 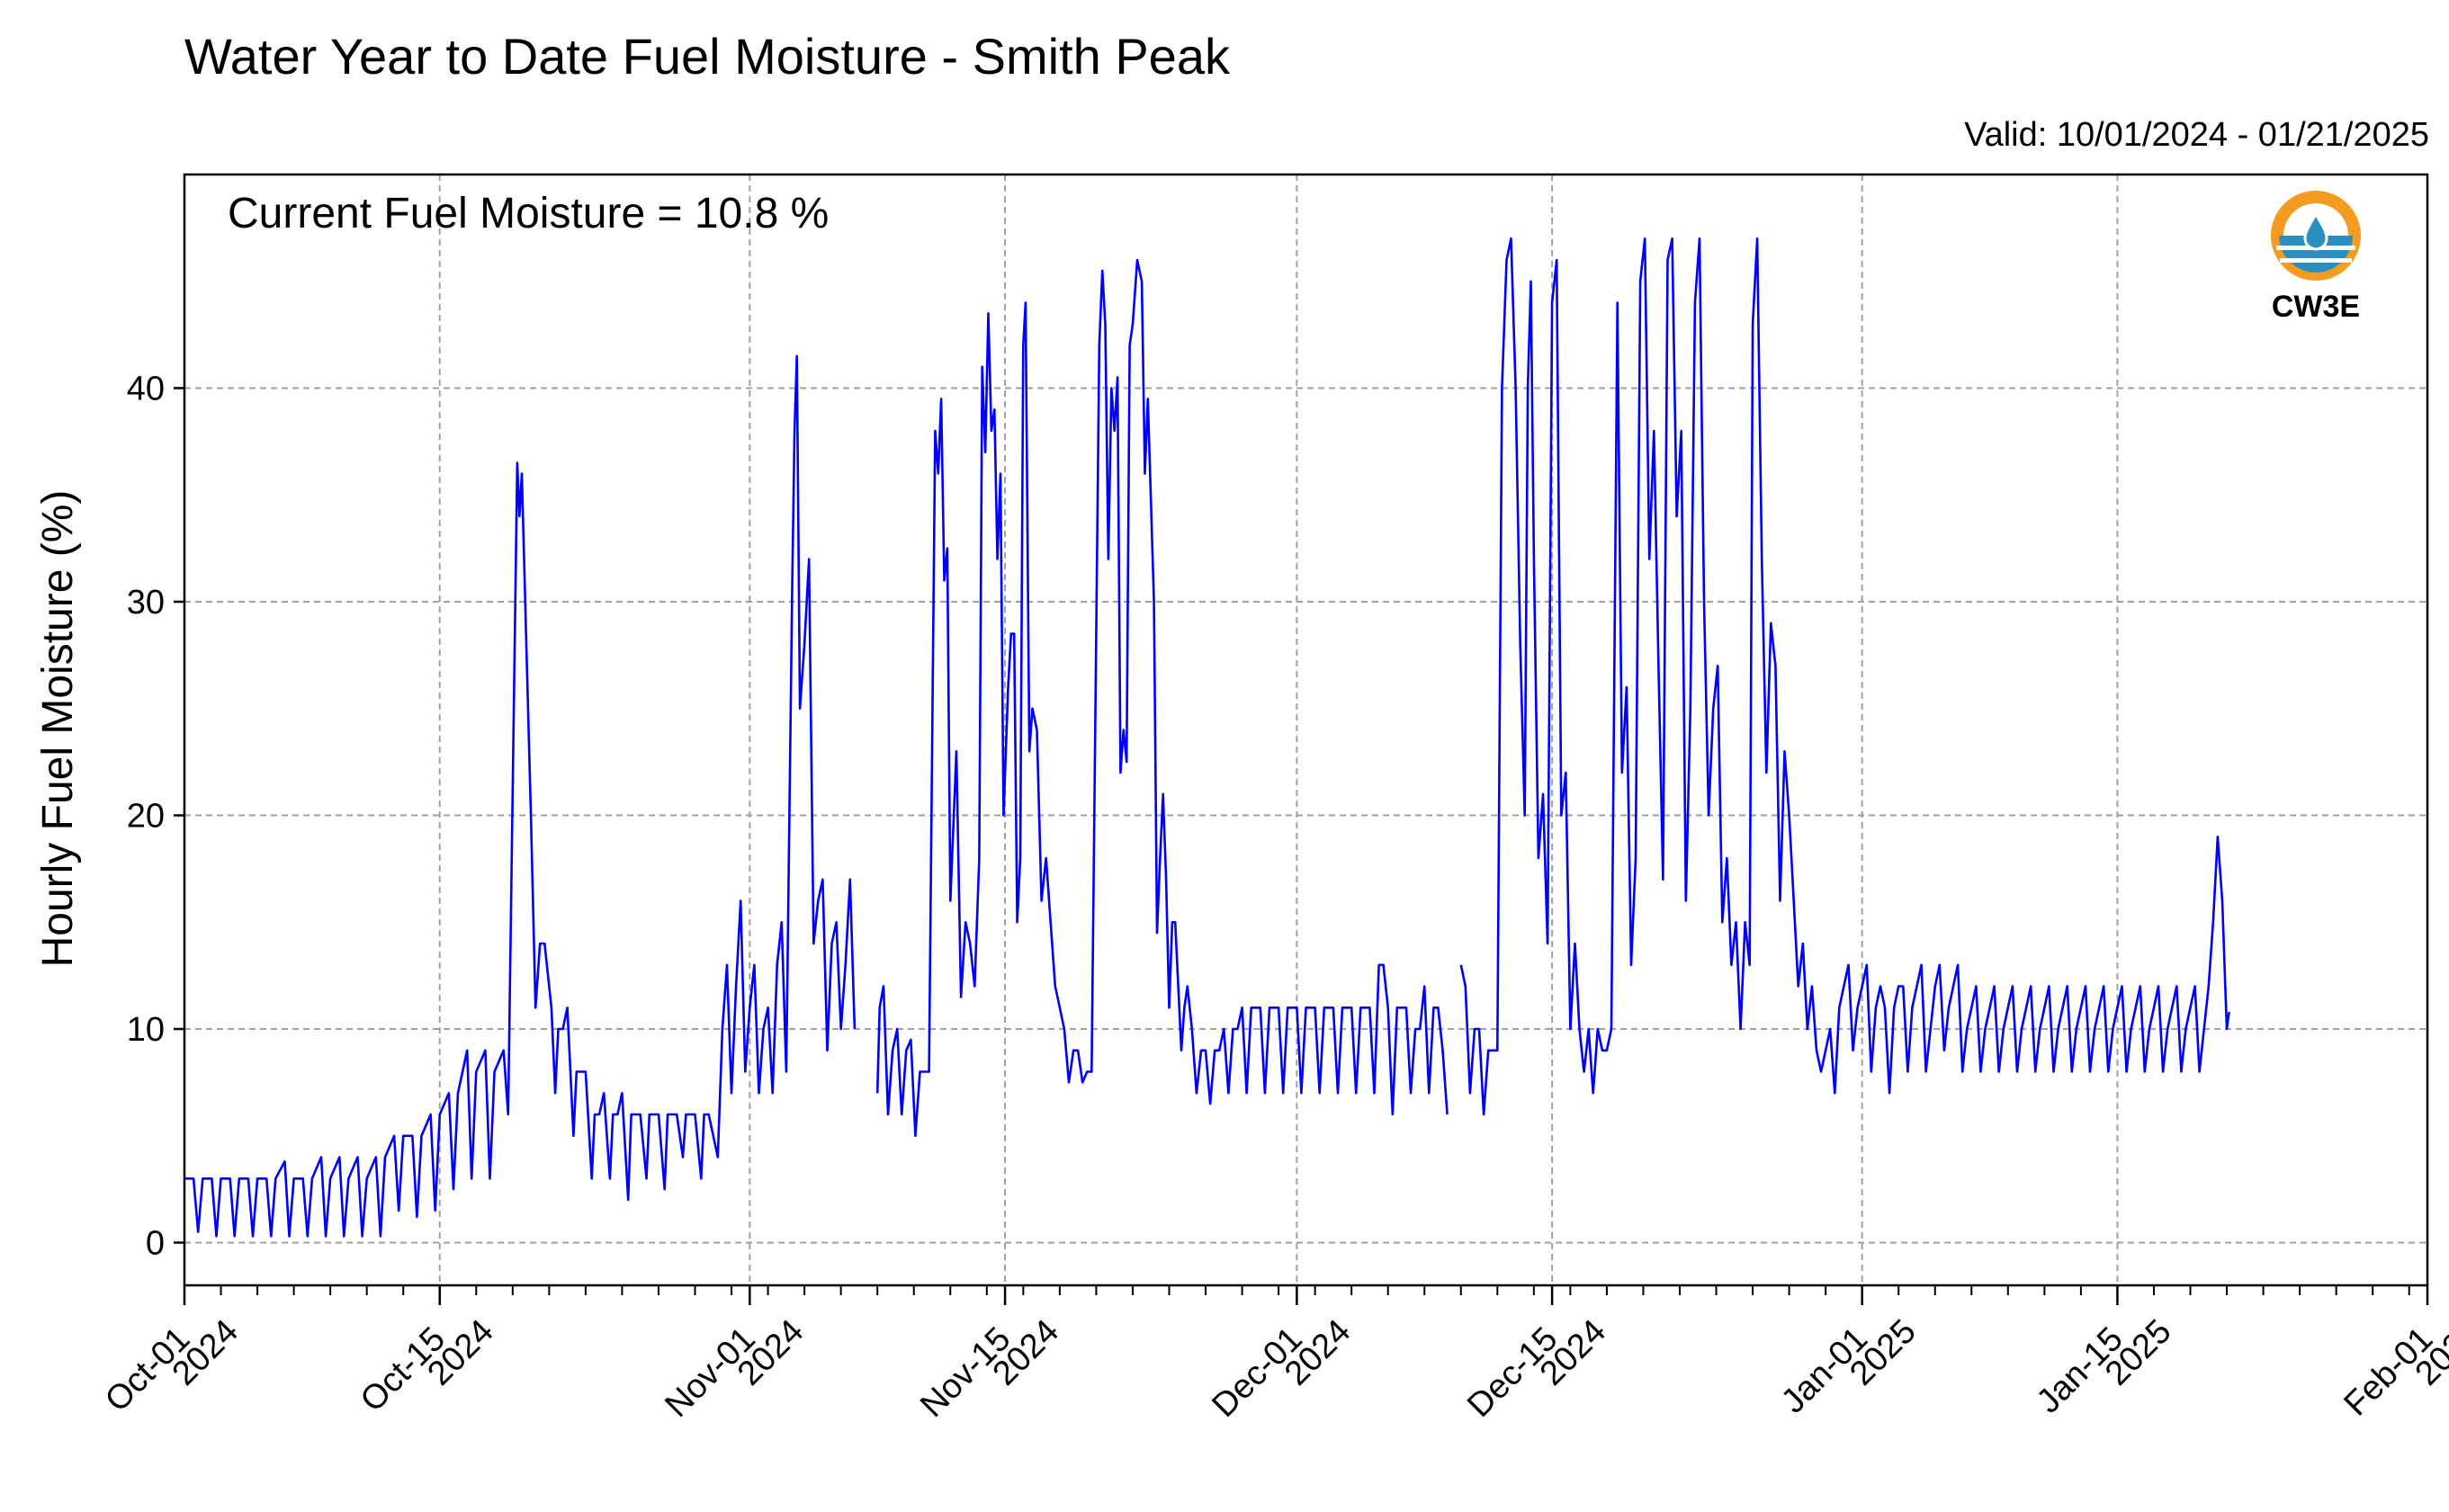 I want to click on y-tick-label: 40, so click(x=146, y=389).